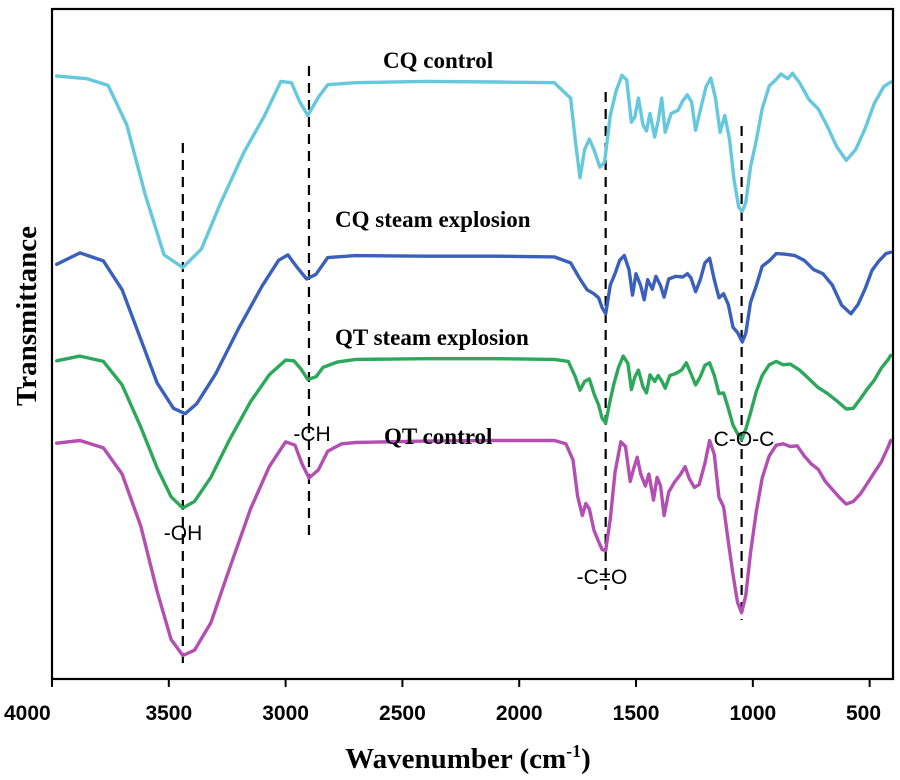 The image size is (900, 780). What do you see at coordinates (586, 759) in the screenshot?
I see `x-axis-title-close: )` at bounding box center [586, 759].